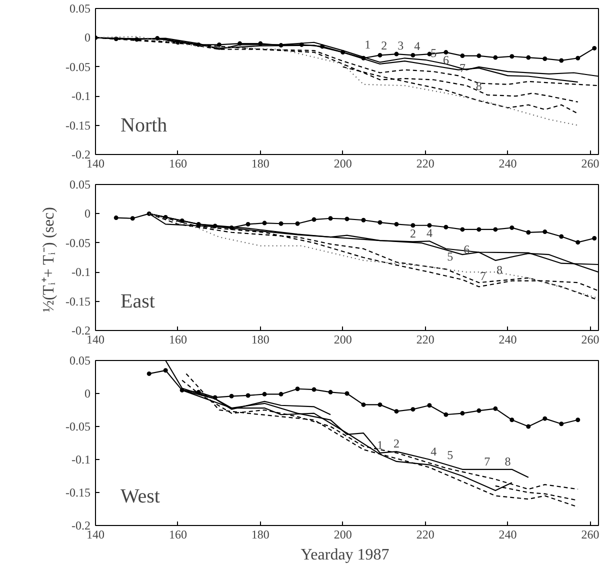 This screenshot has width=608, height=577. What do you see at coordinates (49, 259) in the screenshot?
I see `y-axis-title: ½(Tᵢ⁺+ Tᵢ⁻) (sec)` at bounding box center [49, 259].